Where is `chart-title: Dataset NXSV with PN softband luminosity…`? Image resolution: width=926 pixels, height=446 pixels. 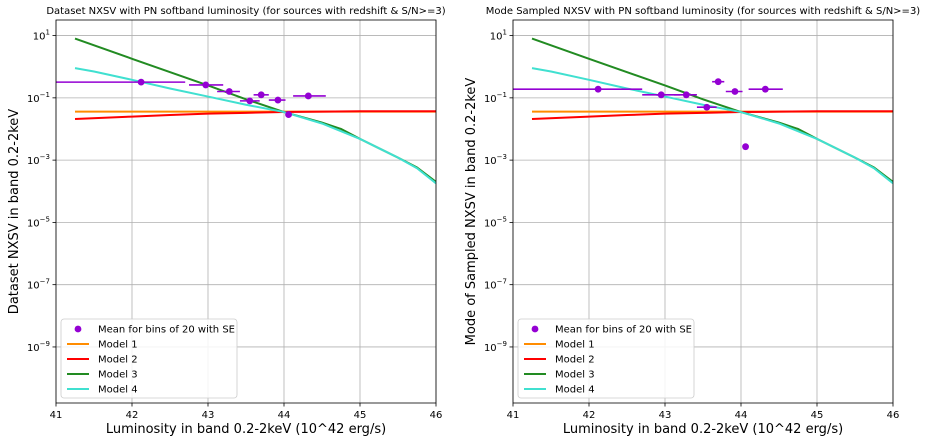
chart-title: Dataset NXSV with PN softband luminosity… is located at coordinates (245, 11).